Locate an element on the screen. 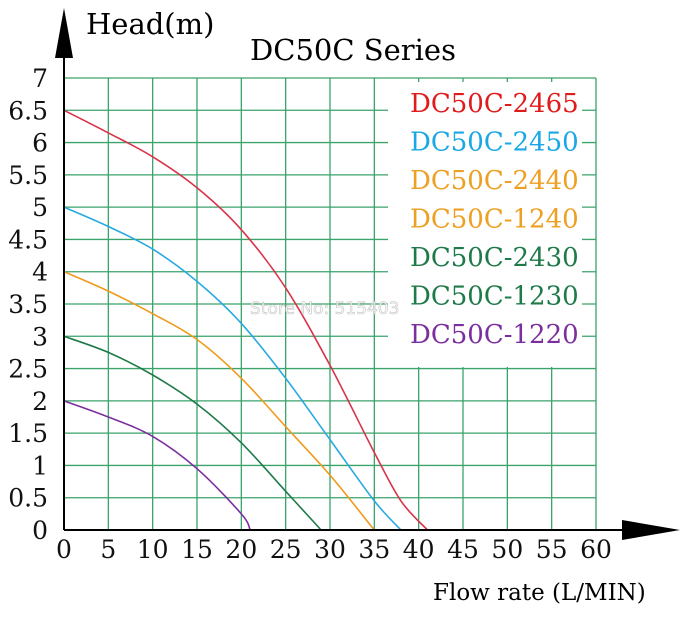 The width and height of the screenshot is (700, 618). legend-background is located at coordinates (485, 224).